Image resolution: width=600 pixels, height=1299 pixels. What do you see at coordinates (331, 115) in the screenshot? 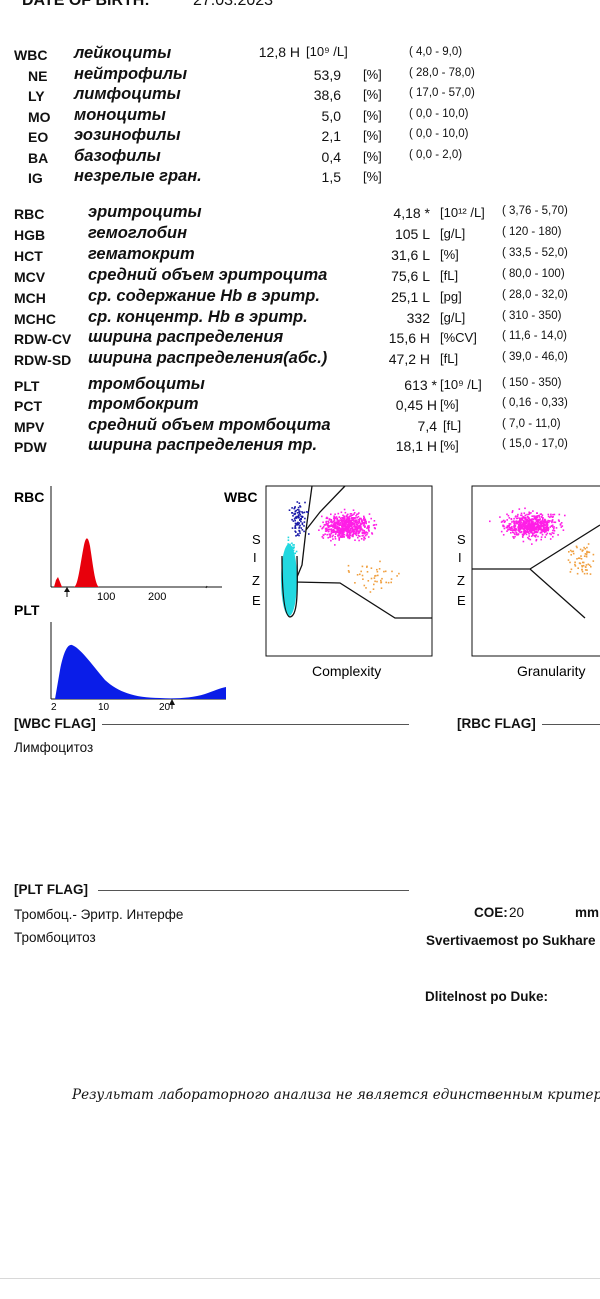
I see `param-value: 5,0` at bounding box center [331, 115].